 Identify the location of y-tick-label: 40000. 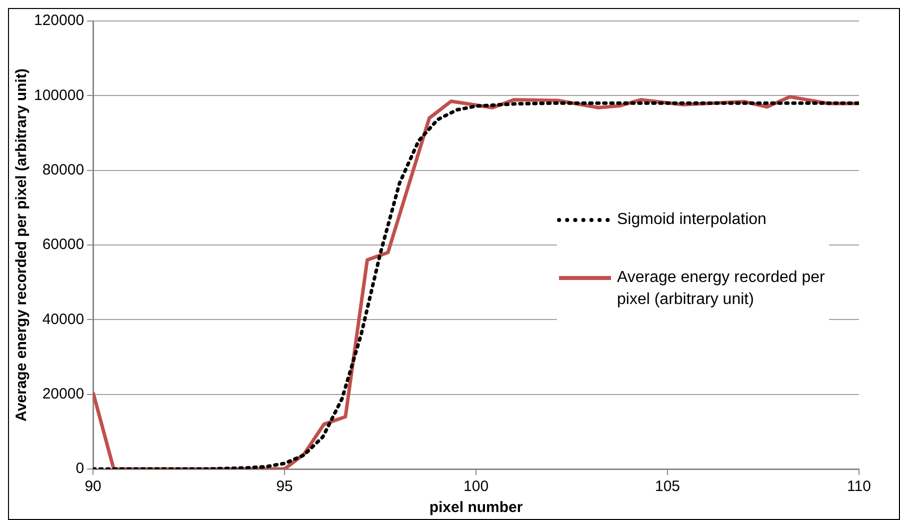
(63, 319).